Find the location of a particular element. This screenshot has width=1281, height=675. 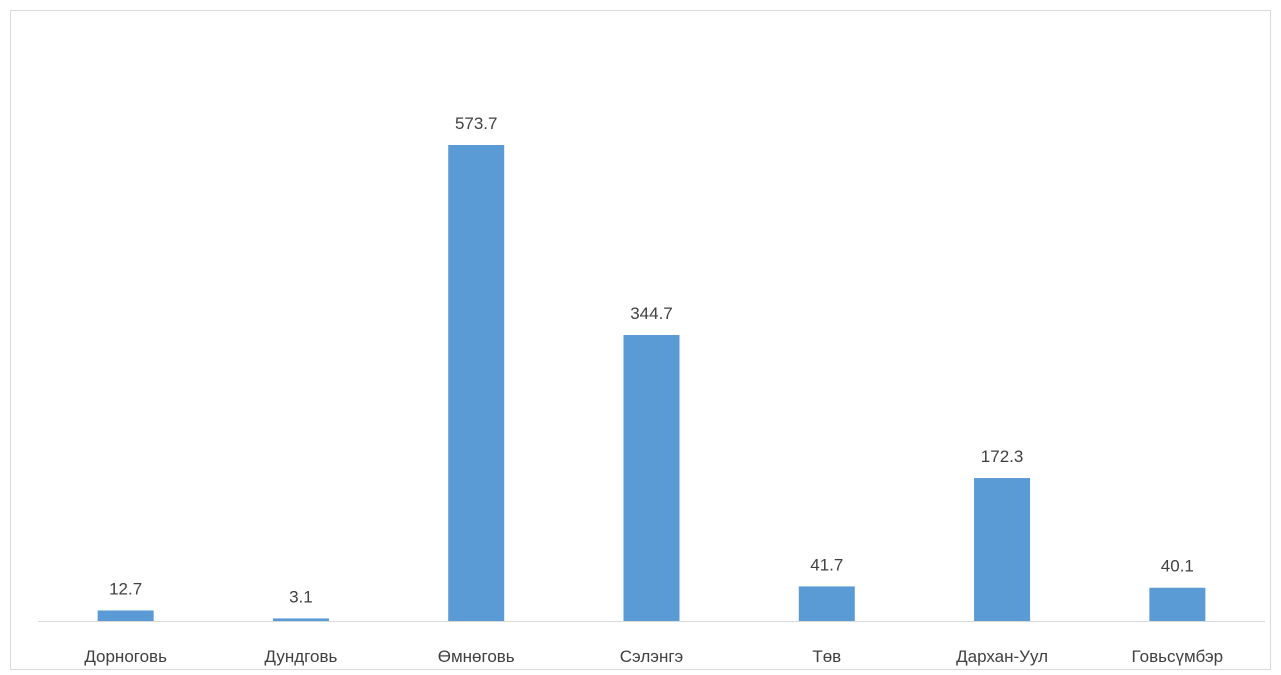

x-tick-label-1: Дундговь is located at coordinates (300, 656).